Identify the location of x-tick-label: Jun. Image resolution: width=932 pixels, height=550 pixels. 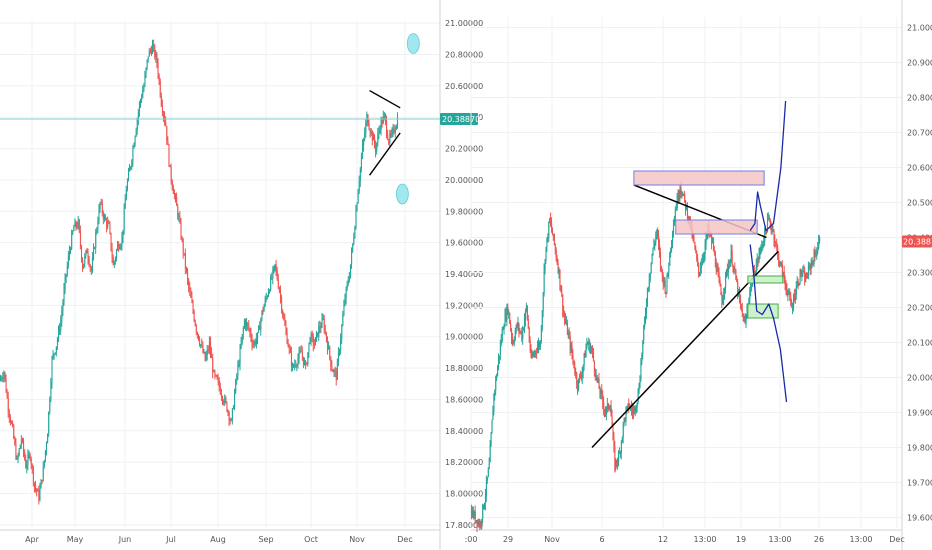
(125, 539).